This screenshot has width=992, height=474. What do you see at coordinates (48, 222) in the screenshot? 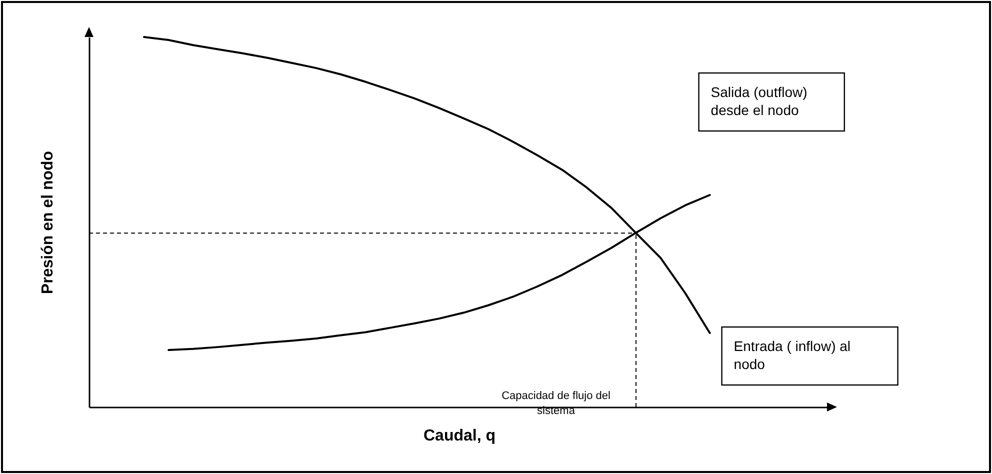
I see `y-axis-title: Presión en el nodo` at bounding box center [48, 222].